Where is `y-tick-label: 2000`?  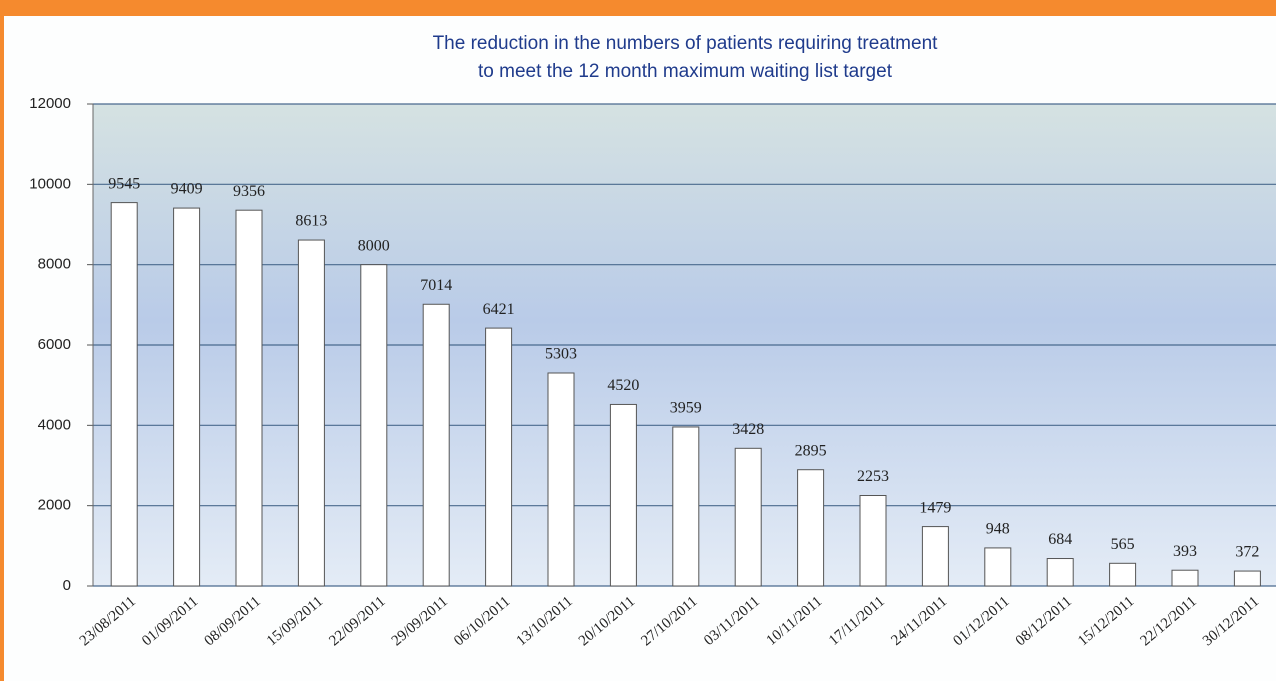
y-tick-label: 2000 is located at coordinates (54, 505).